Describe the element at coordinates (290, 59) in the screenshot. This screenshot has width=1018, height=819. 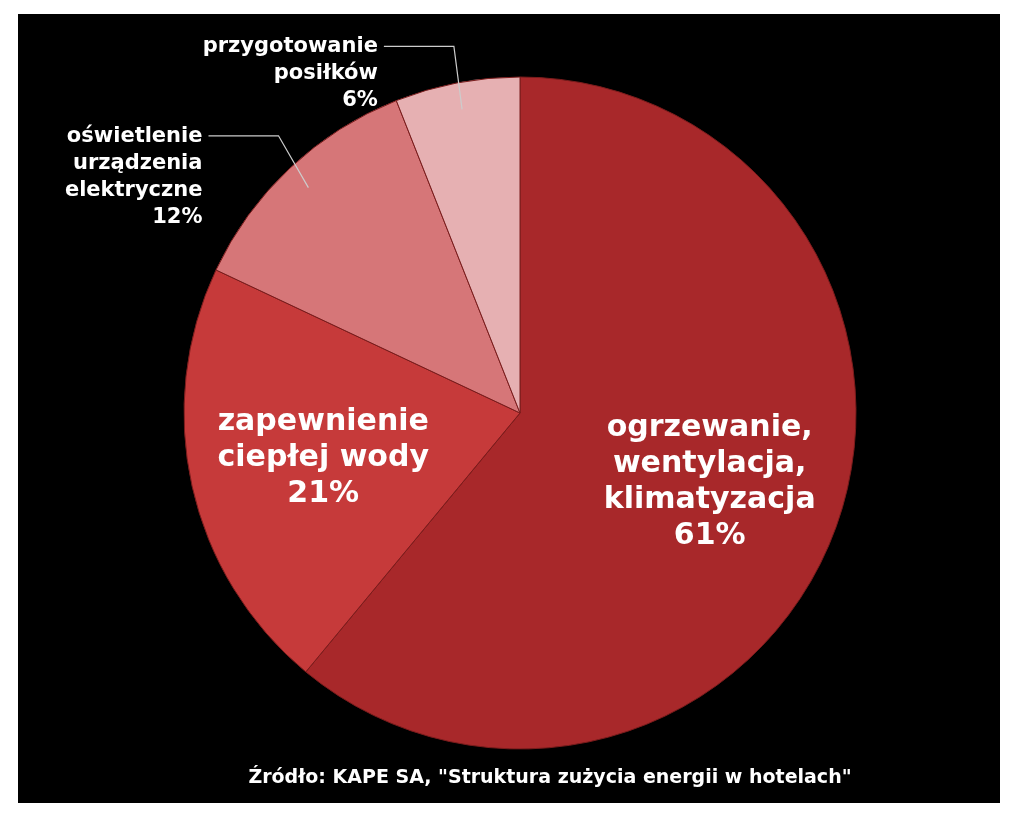
I see `slice-label: przygotowanie posiłków` at that location.